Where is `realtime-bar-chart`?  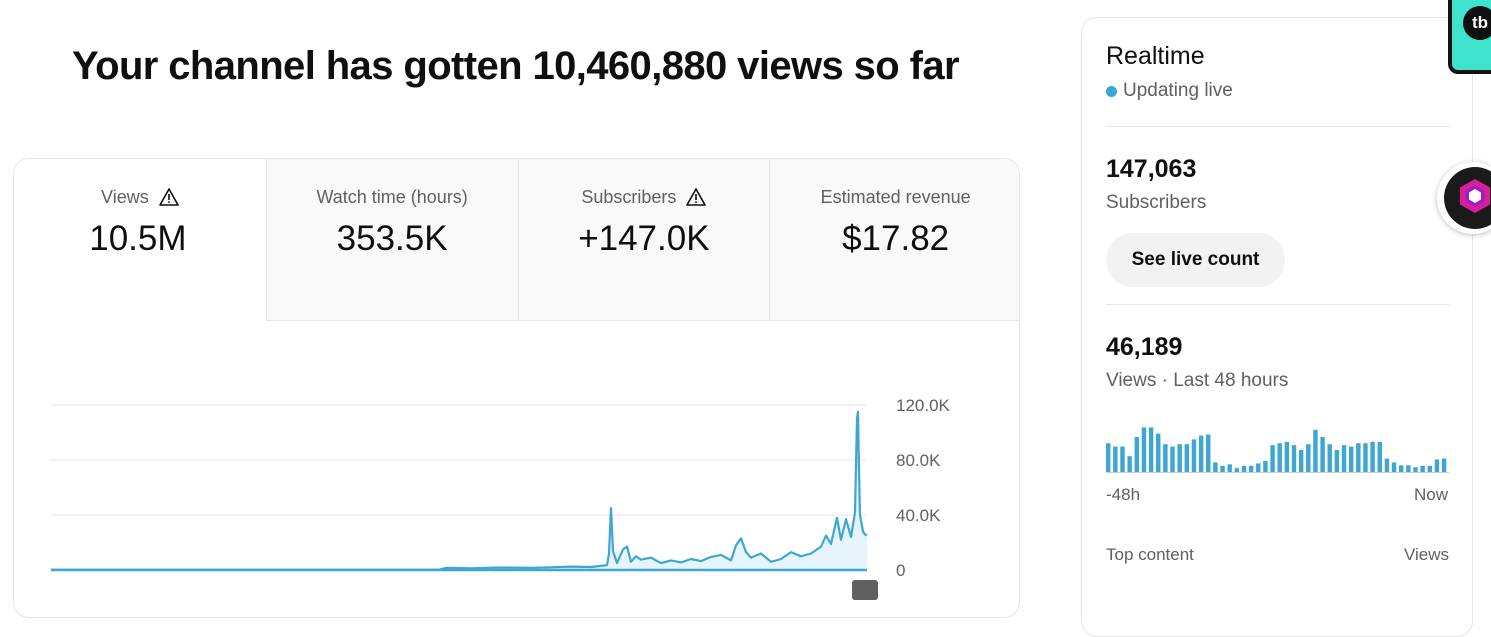
realtime-bar-chart is located at coordinates (1277, 443).